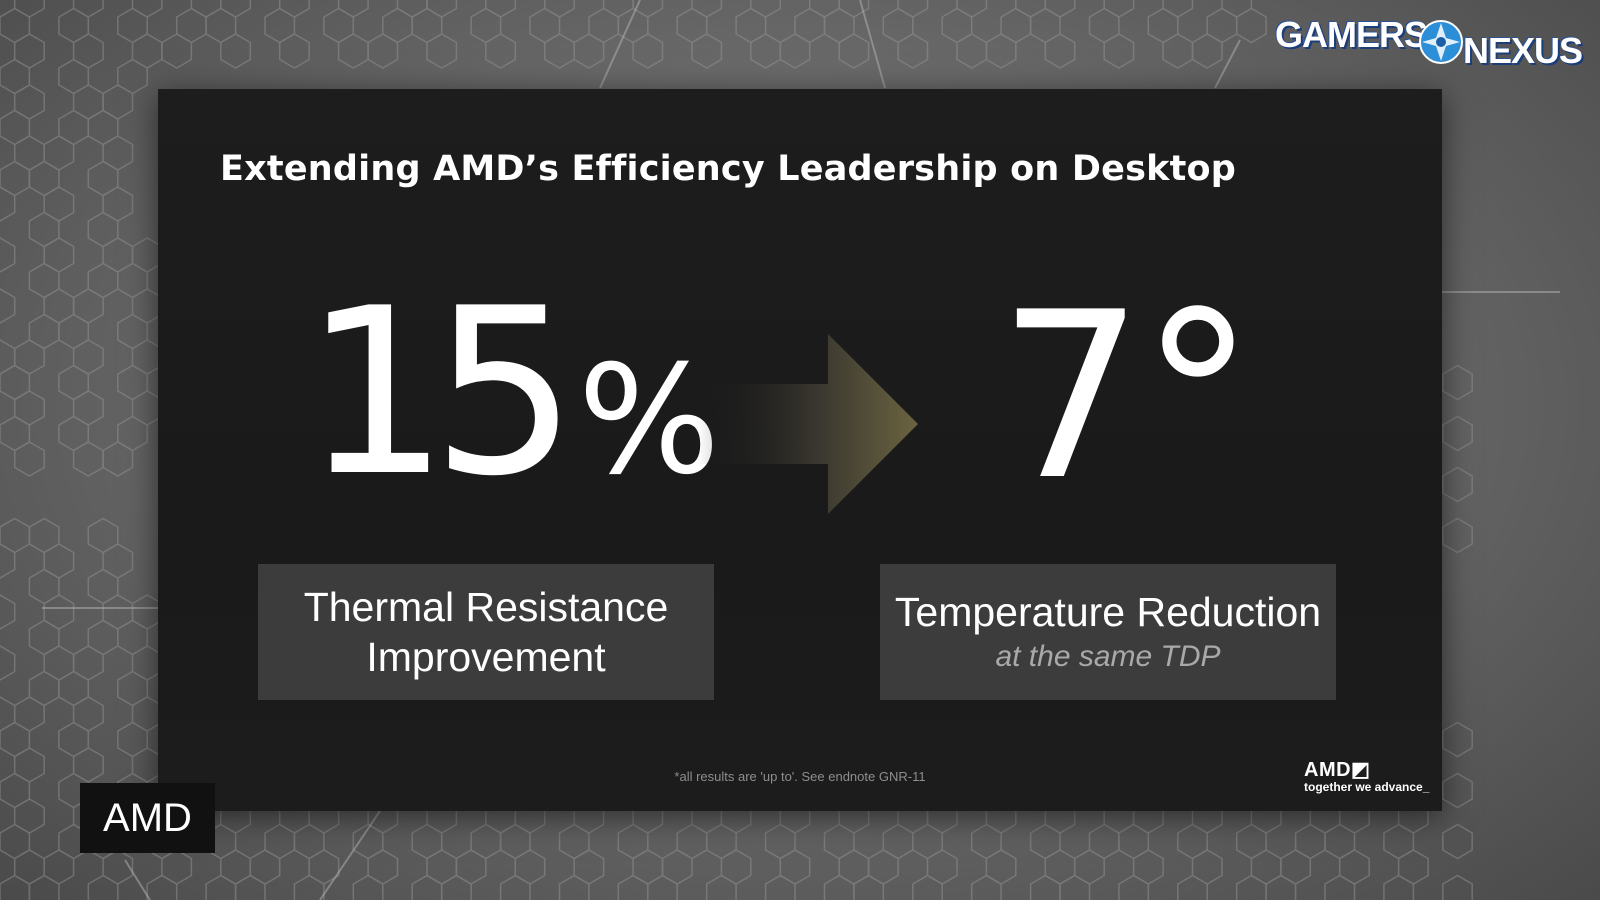 This screenshot has height=900, width=1600. Describe the element at coordinates (486, 607) in the screenshot. I see `box-label-line: Thermal Resistance` at that location.